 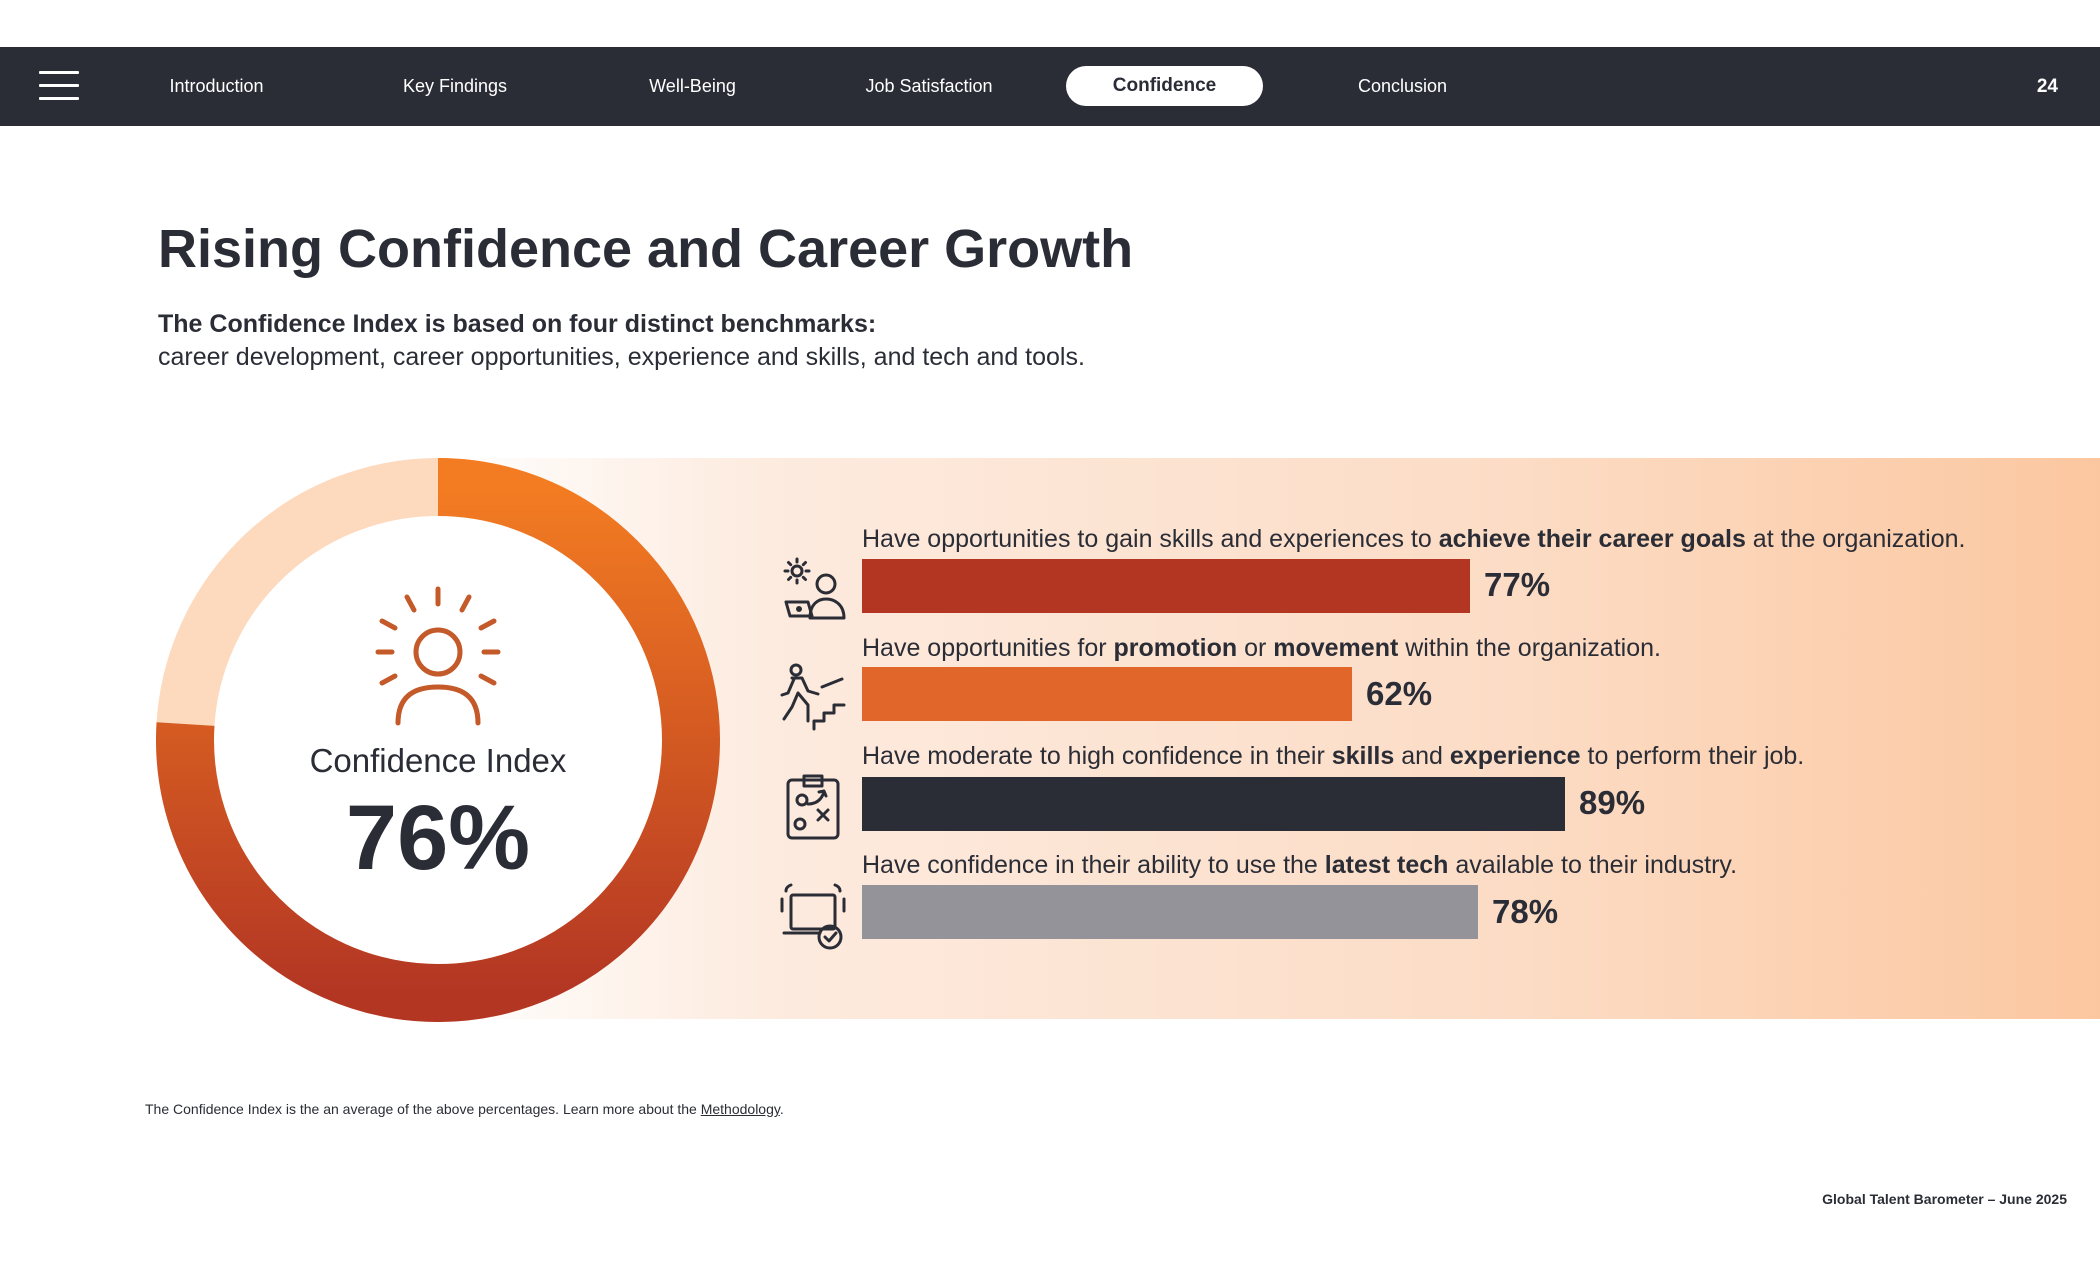 What do you see at coordinates (814, 588) in the screenshot?
I see `skills-growth-icon` at bounding box center [814, 588].